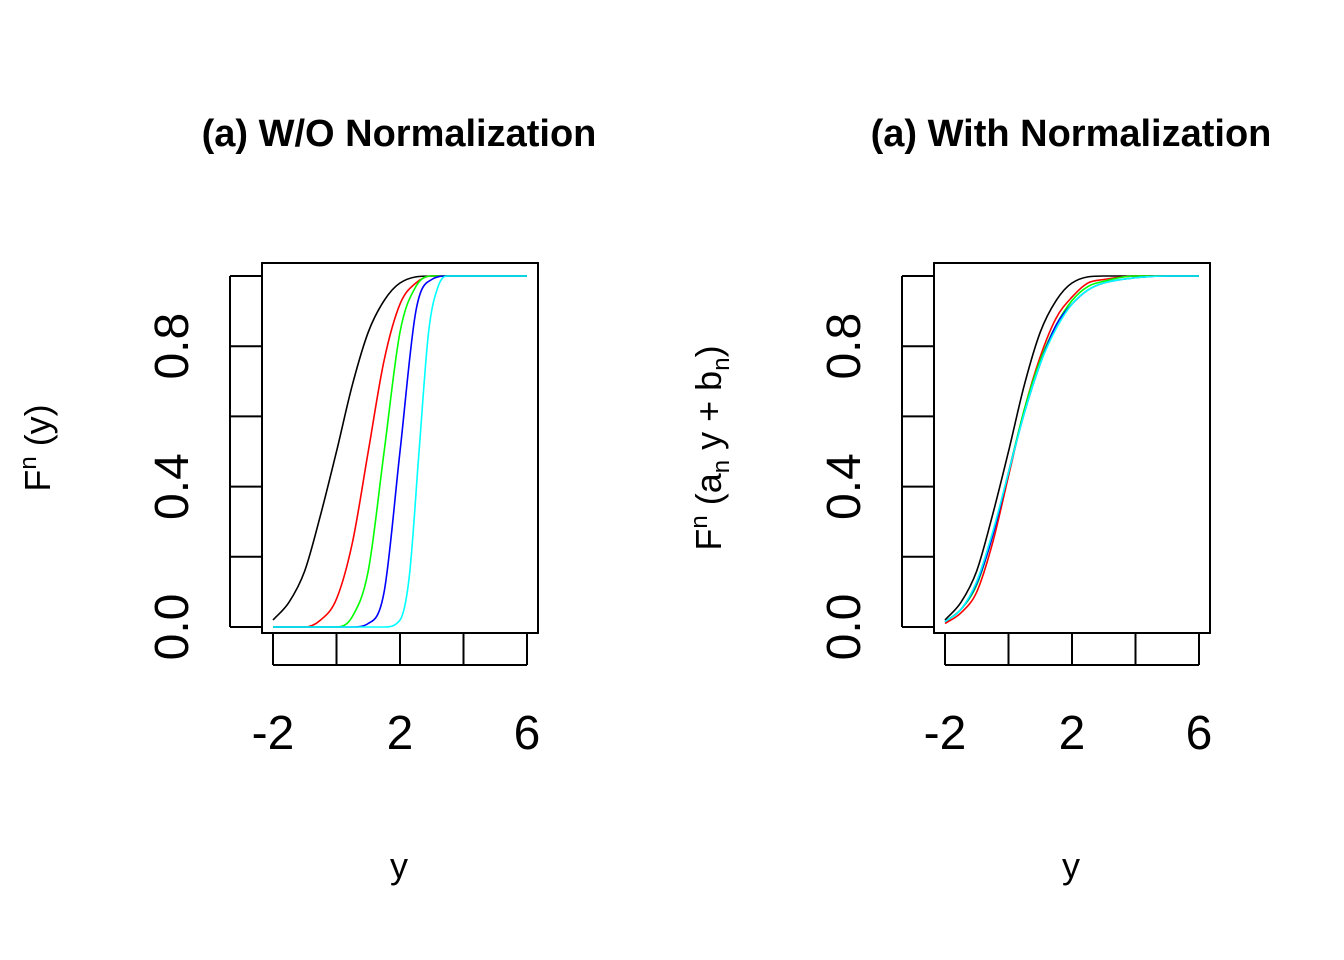 This screenshot has width=1344, height=960. I want to click on y-label-close: ), so click(708, 351).